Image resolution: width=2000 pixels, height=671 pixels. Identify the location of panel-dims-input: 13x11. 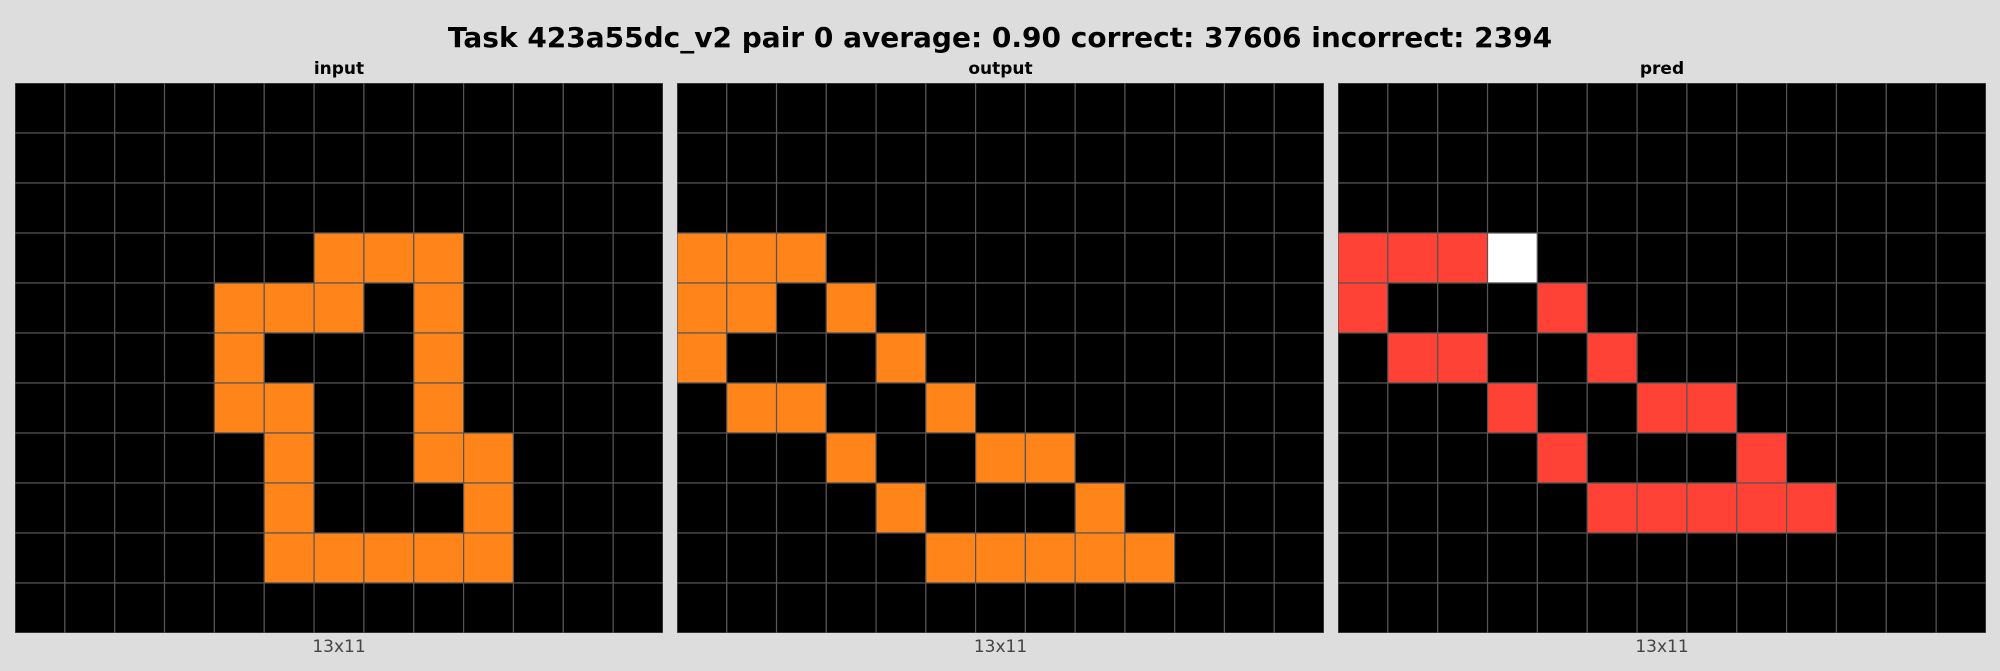
(339, 647).